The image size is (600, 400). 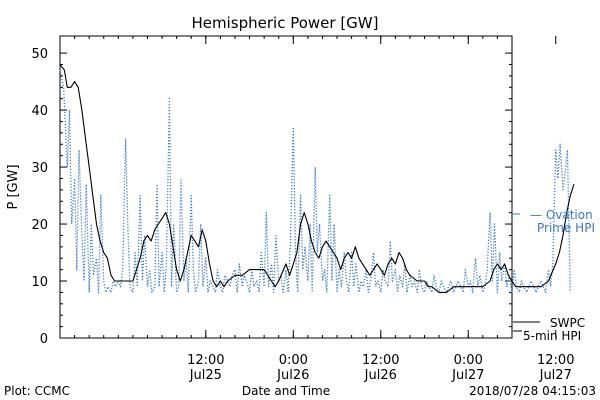 What do you see at coordinates (566, 228) in the screenshot?
I see `legend-ovation-label-2: Prime HPI` at bounding box center [566, 228].